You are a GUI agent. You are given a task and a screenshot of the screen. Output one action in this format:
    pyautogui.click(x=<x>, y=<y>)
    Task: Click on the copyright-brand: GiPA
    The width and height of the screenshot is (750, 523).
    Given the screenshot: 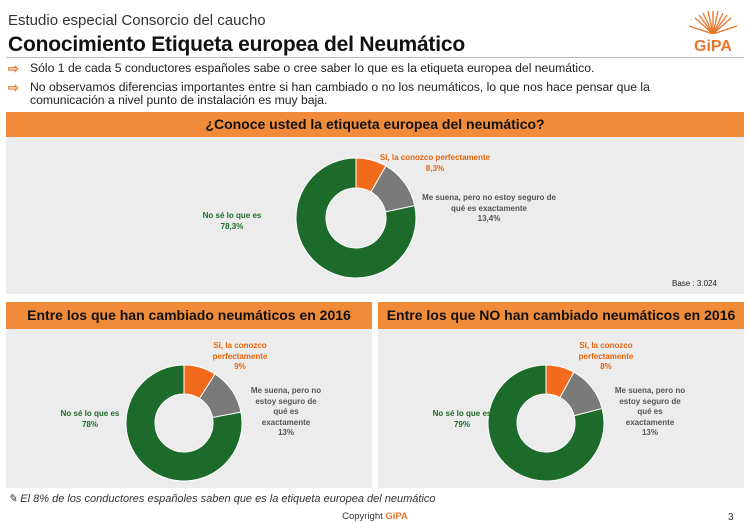 What is the action you would take?
    pyautogui.click(x=396, y=516)
    